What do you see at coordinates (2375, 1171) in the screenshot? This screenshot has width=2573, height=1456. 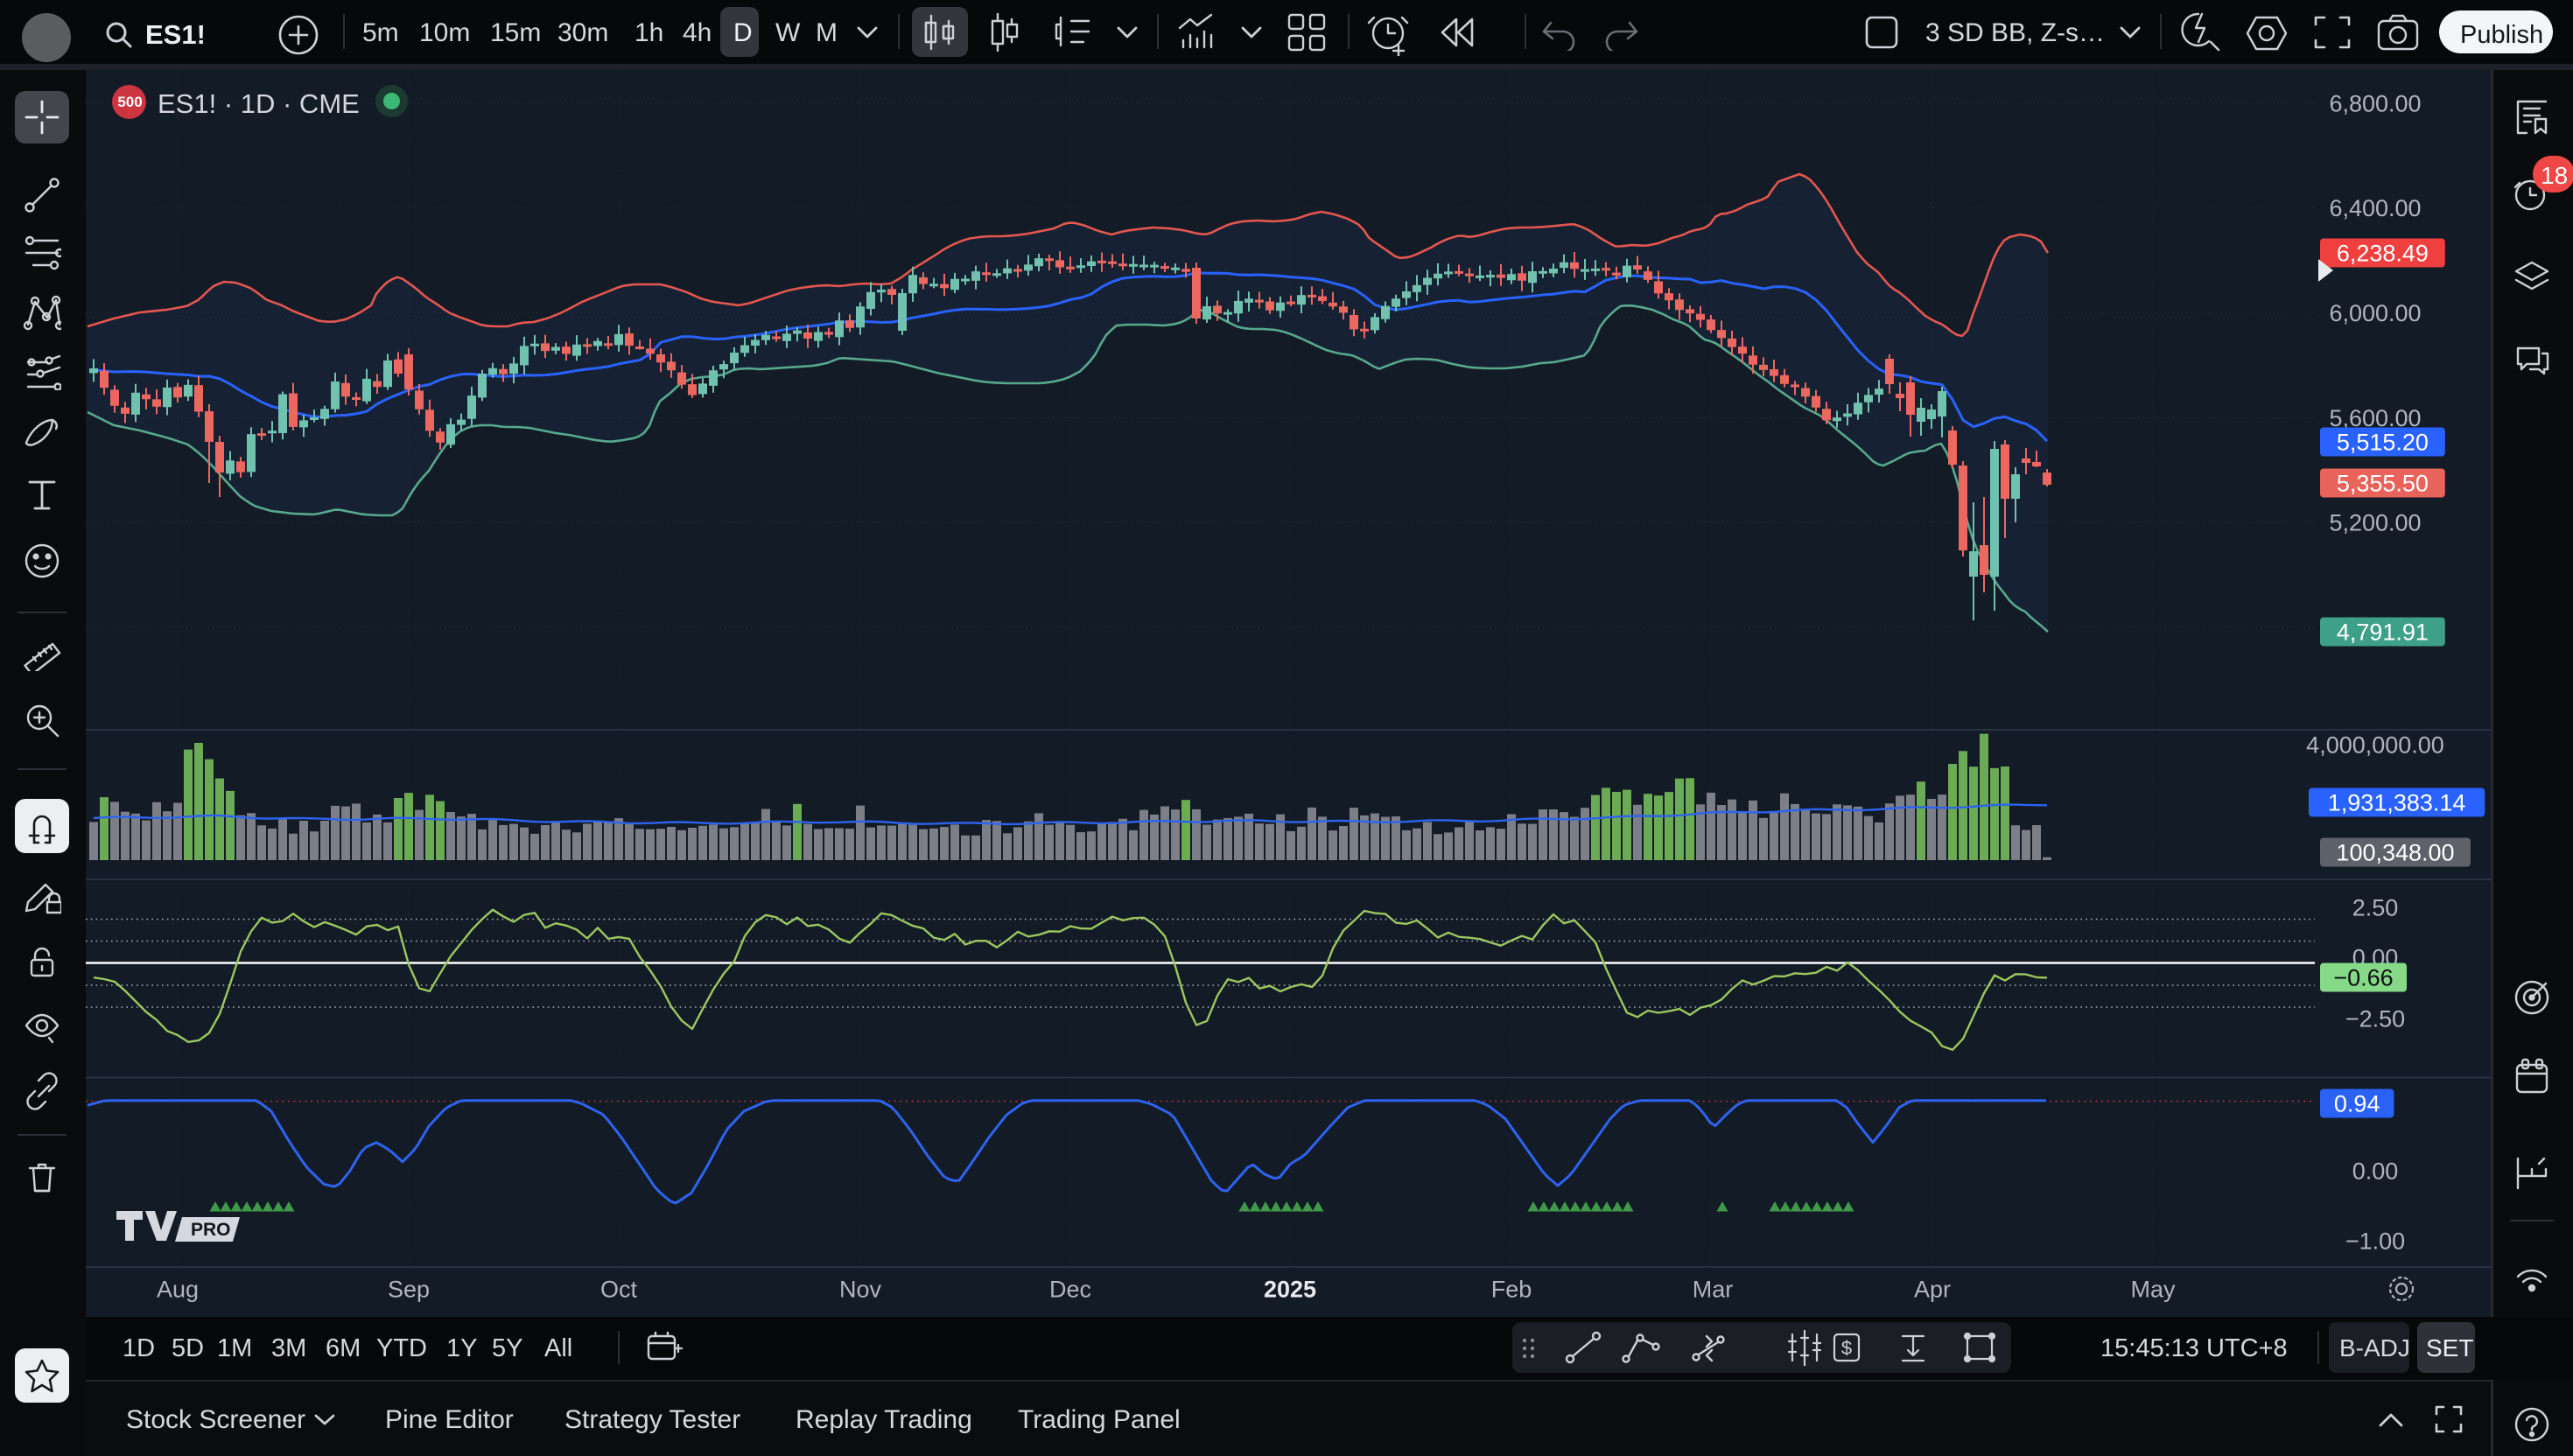 I see `svg-text: 0.00` at bounding box center [2375, 1171].